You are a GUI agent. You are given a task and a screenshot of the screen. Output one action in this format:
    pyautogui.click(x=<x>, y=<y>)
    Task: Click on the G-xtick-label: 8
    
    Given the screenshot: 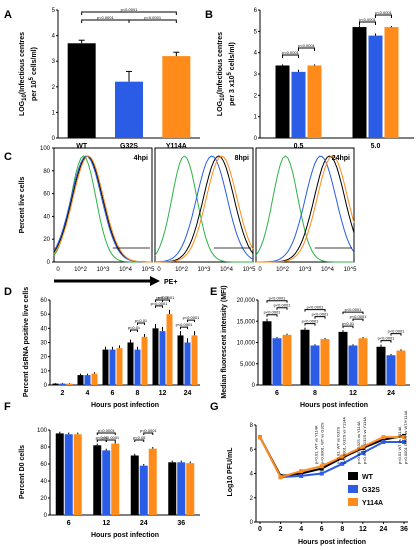 What is the action you would take?
    pyautogui.click(x=342, y=529)
    